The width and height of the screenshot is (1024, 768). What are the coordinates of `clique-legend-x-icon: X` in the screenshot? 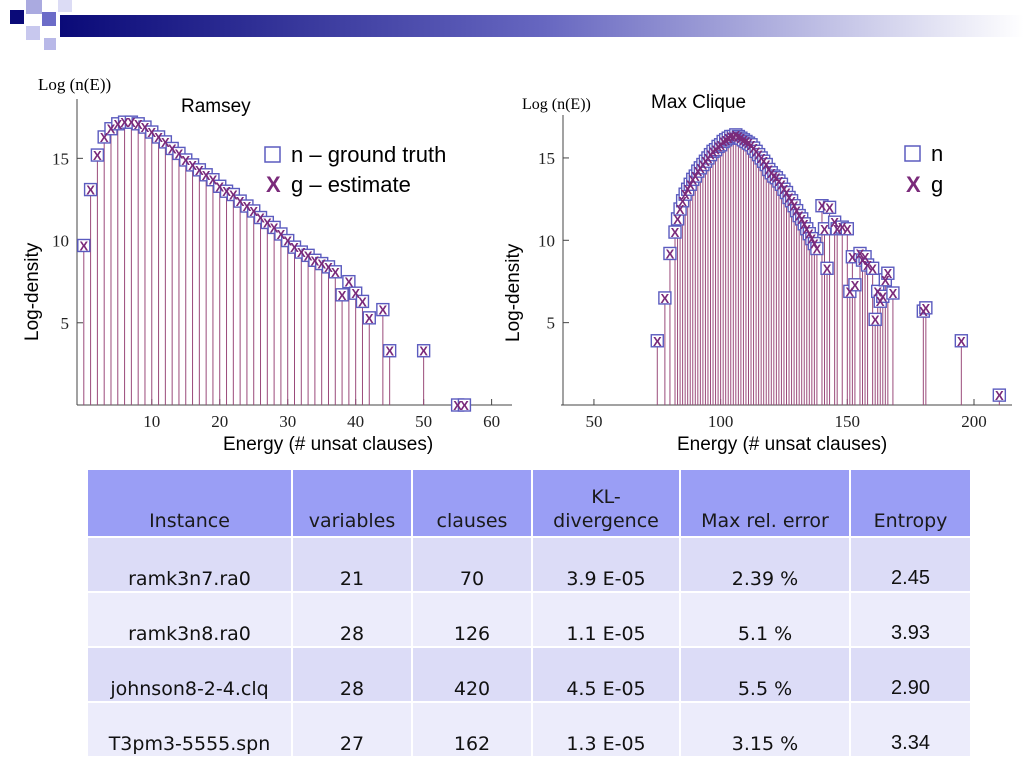 It's located at (913, 184).